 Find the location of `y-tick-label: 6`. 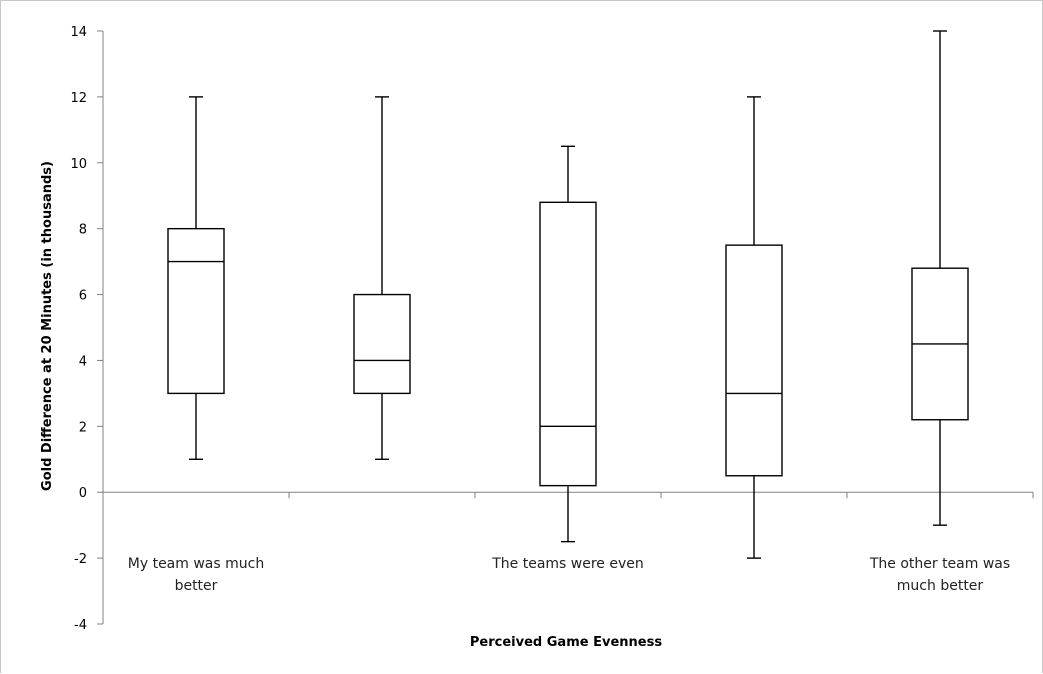

y-tick-label: 6 is located at coordinates (83, 296).